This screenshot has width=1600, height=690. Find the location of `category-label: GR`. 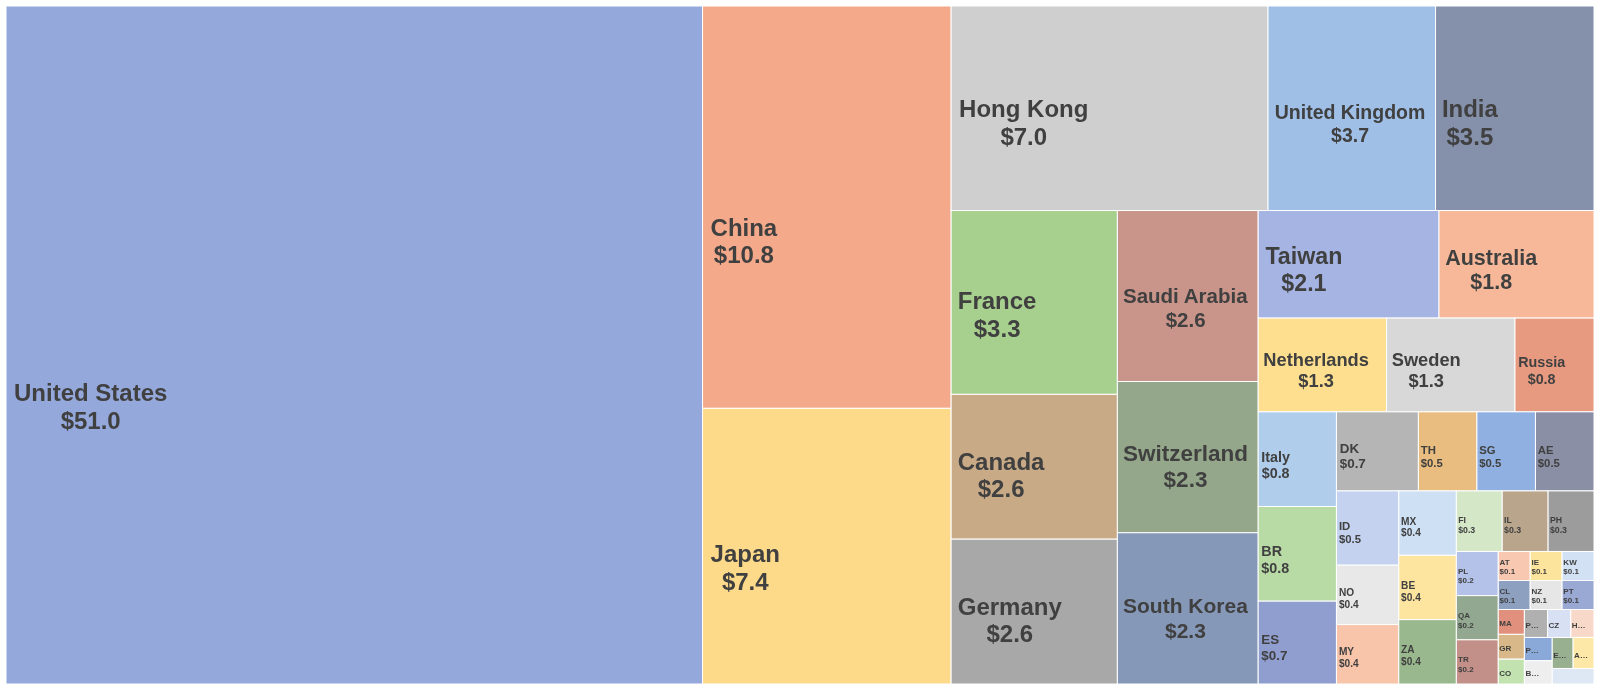

category-label: GR is located at coordinates (1505, 648).